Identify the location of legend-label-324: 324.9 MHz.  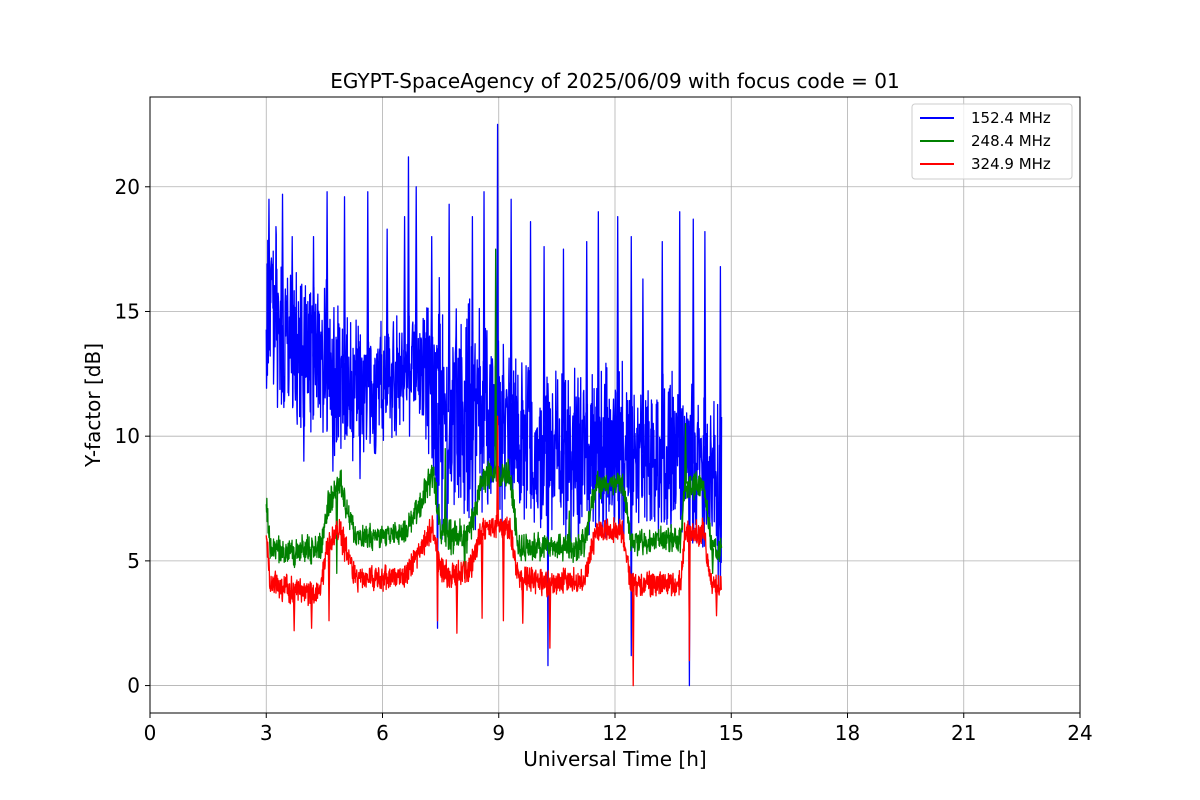
(1011, 164).